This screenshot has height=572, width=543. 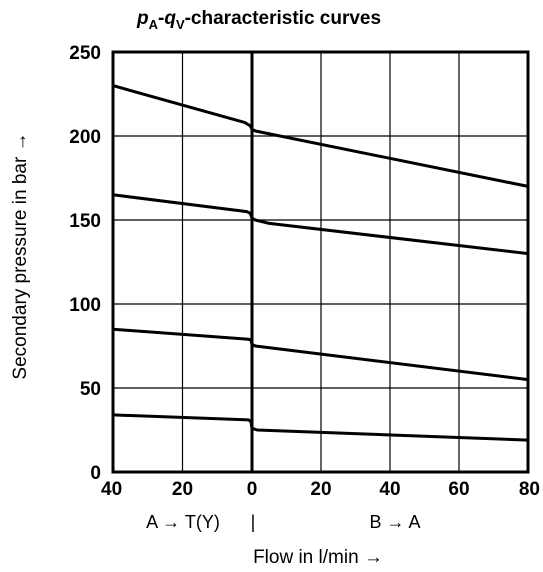 I want to click on title-p: p, so click(x=142, y=18).